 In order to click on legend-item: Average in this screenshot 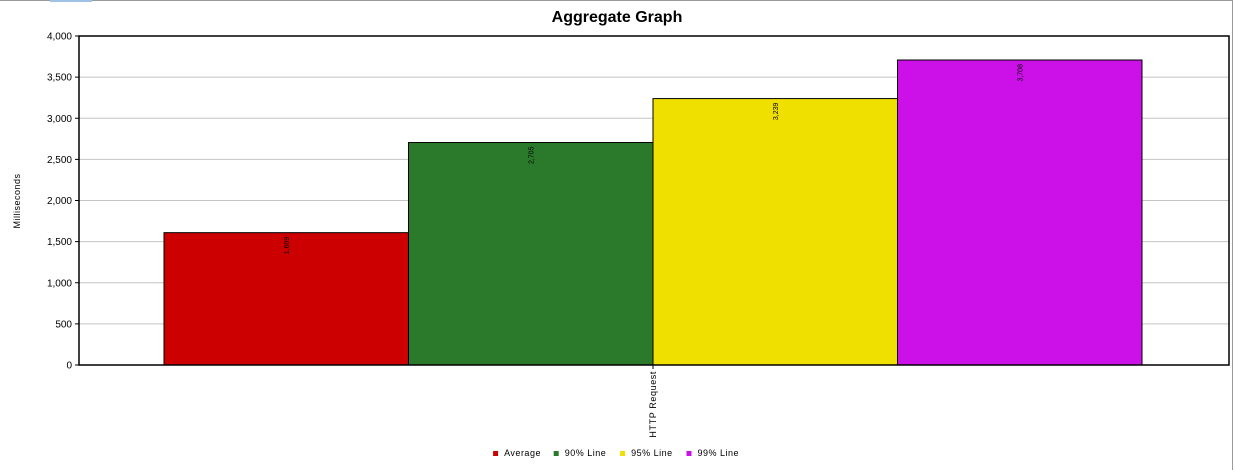, I will do `click(517, 453)`.